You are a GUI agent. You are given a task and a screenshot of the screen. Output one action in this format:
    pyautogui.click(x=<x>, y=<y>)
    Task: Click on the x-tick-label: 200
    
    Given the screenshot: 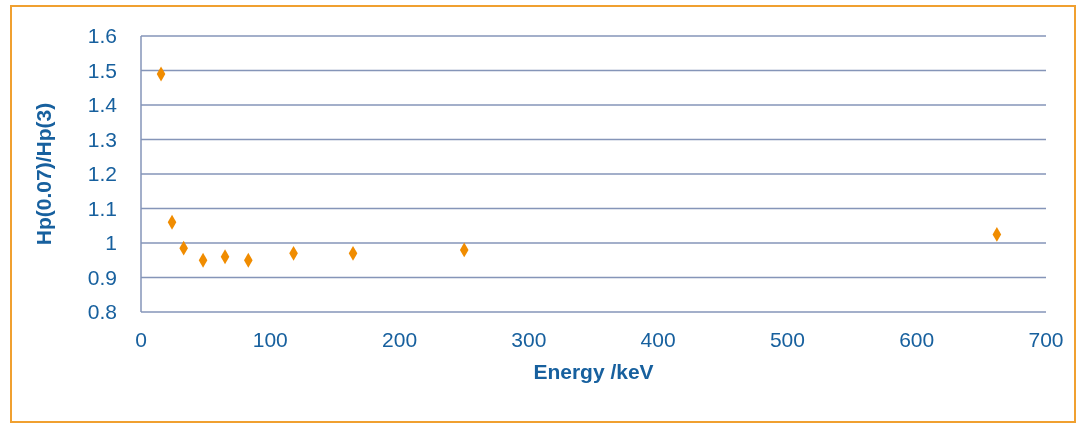 What is the action you would take?
    pyautogui.click(x=400, y=339)
    